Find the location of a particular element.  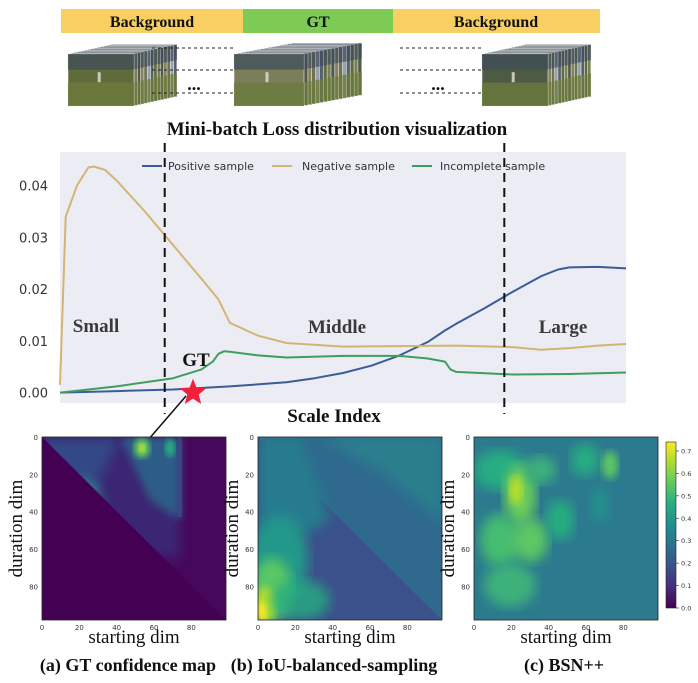

colorbar-gradient is located at coordinates (671, 525).